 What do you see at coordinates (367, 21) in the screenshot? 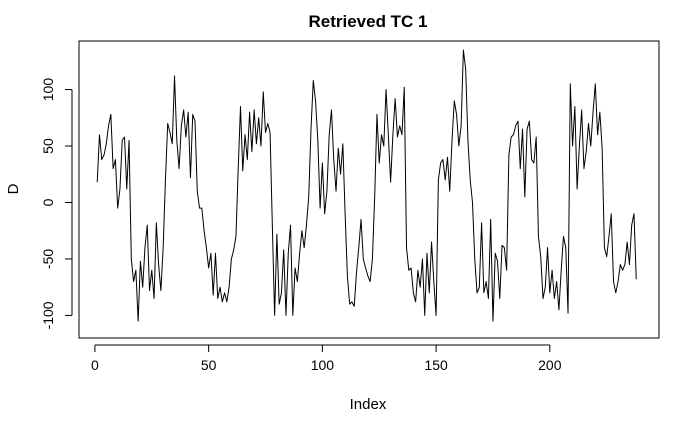
I see `chart-title: Retrieved TC 1` at bounding box center [367, 21].